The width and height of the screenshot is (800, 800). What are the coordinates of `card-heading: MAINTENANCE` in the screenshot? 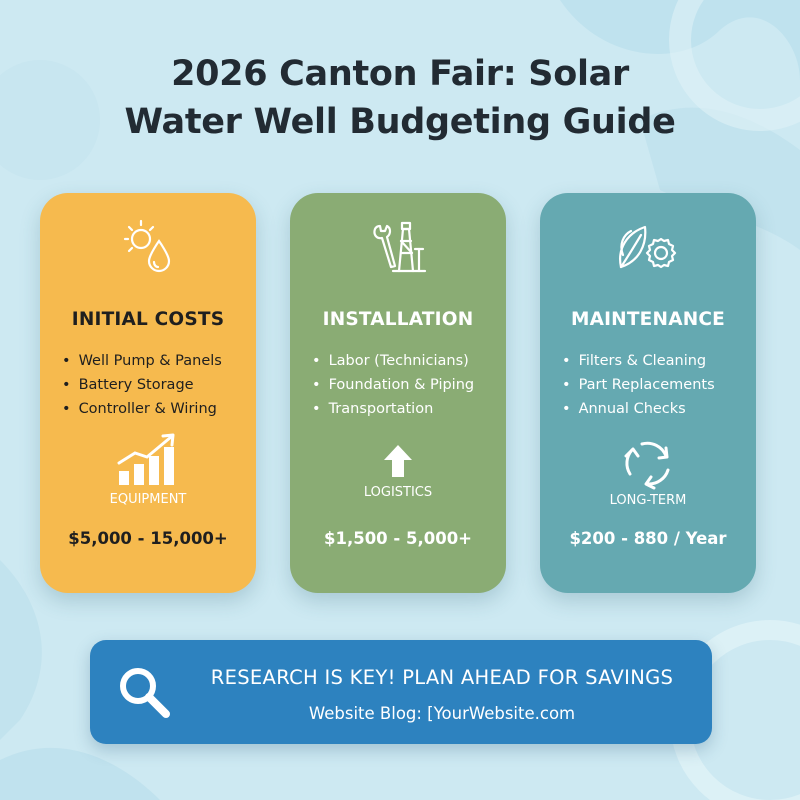 It's located at (648, 319).